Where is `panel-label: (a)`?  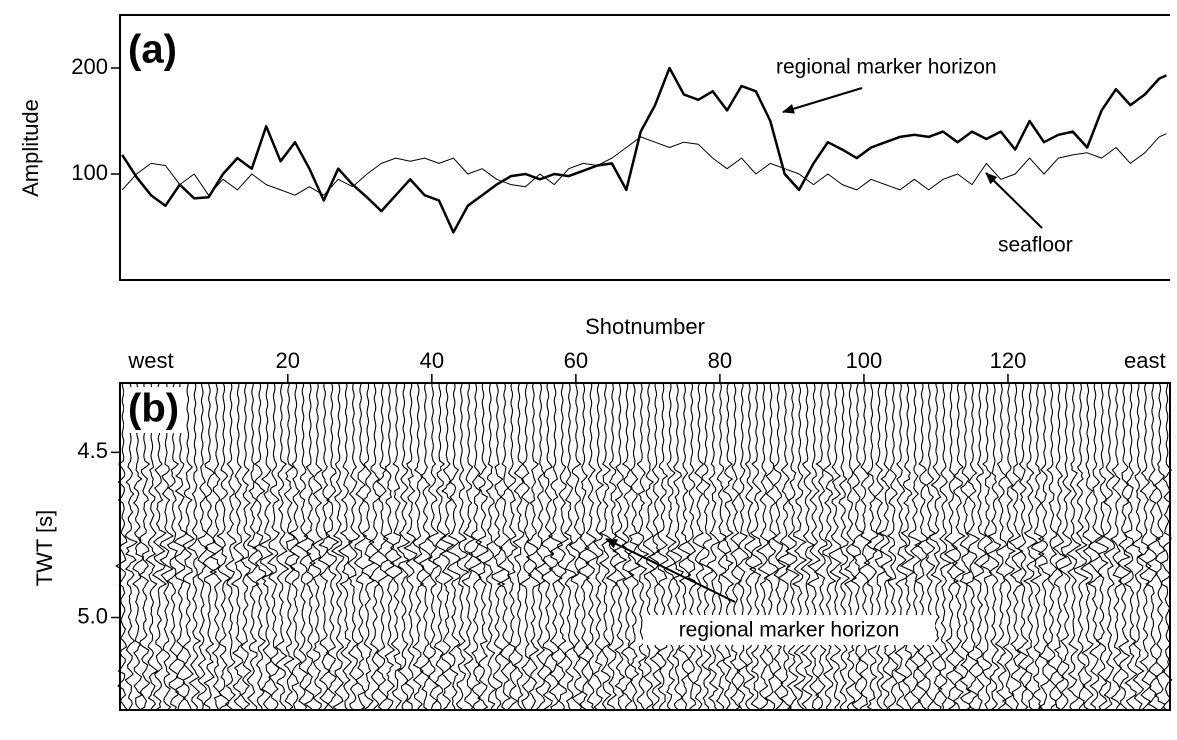 panel-label: (a) is located at coordinates (152, 50).